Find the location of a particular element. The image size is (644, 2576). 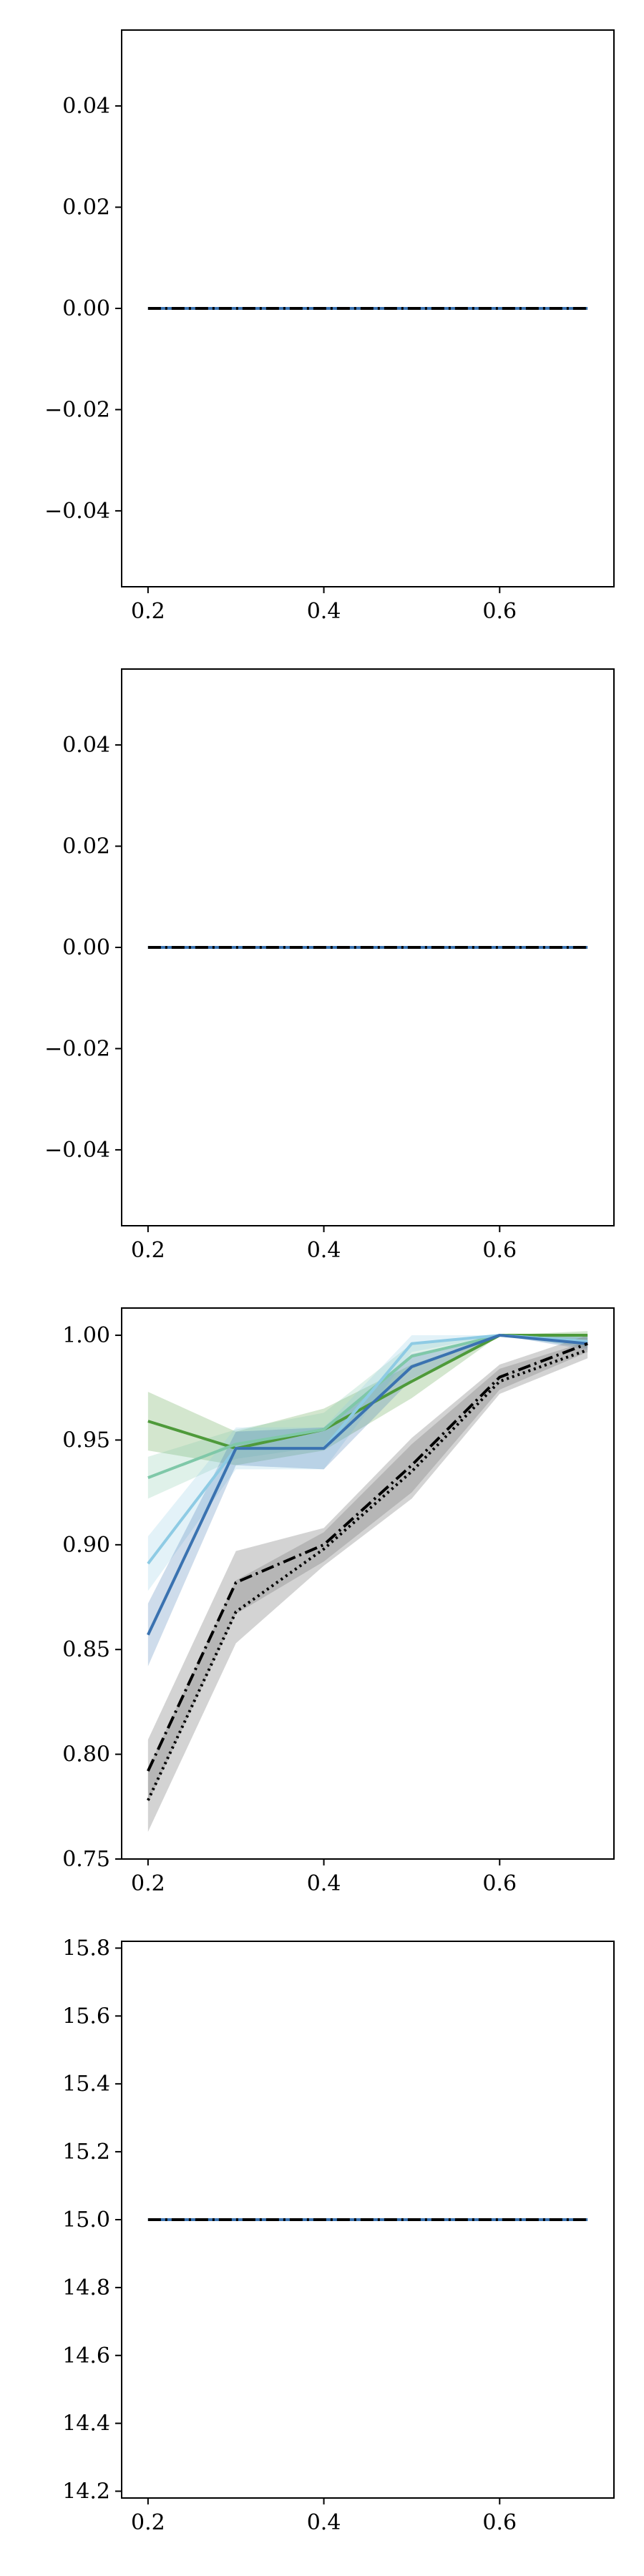

y-tick-label: 15.8 is located at coordinates (86, 1948).